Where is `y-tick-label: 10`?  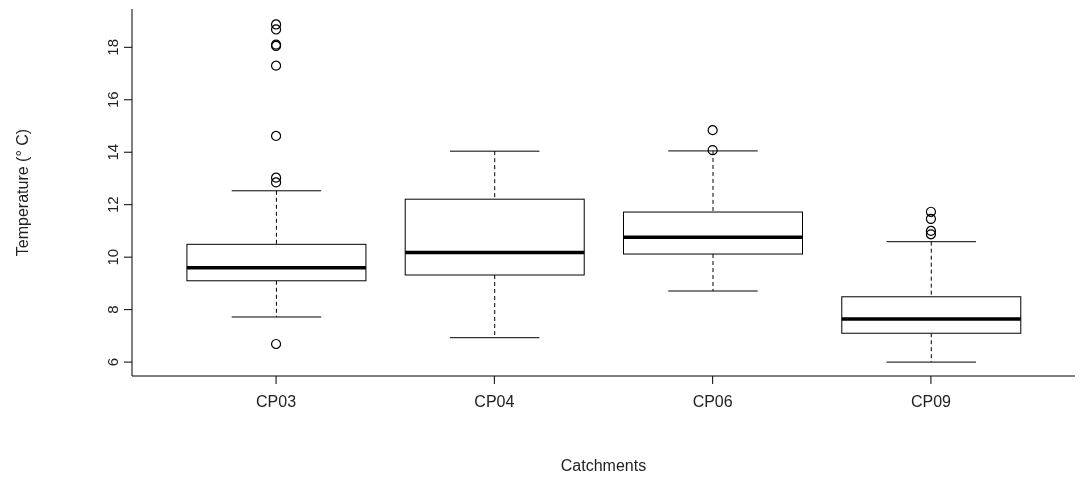 y-tick-label: 10 is located at coordinates (112, 257).